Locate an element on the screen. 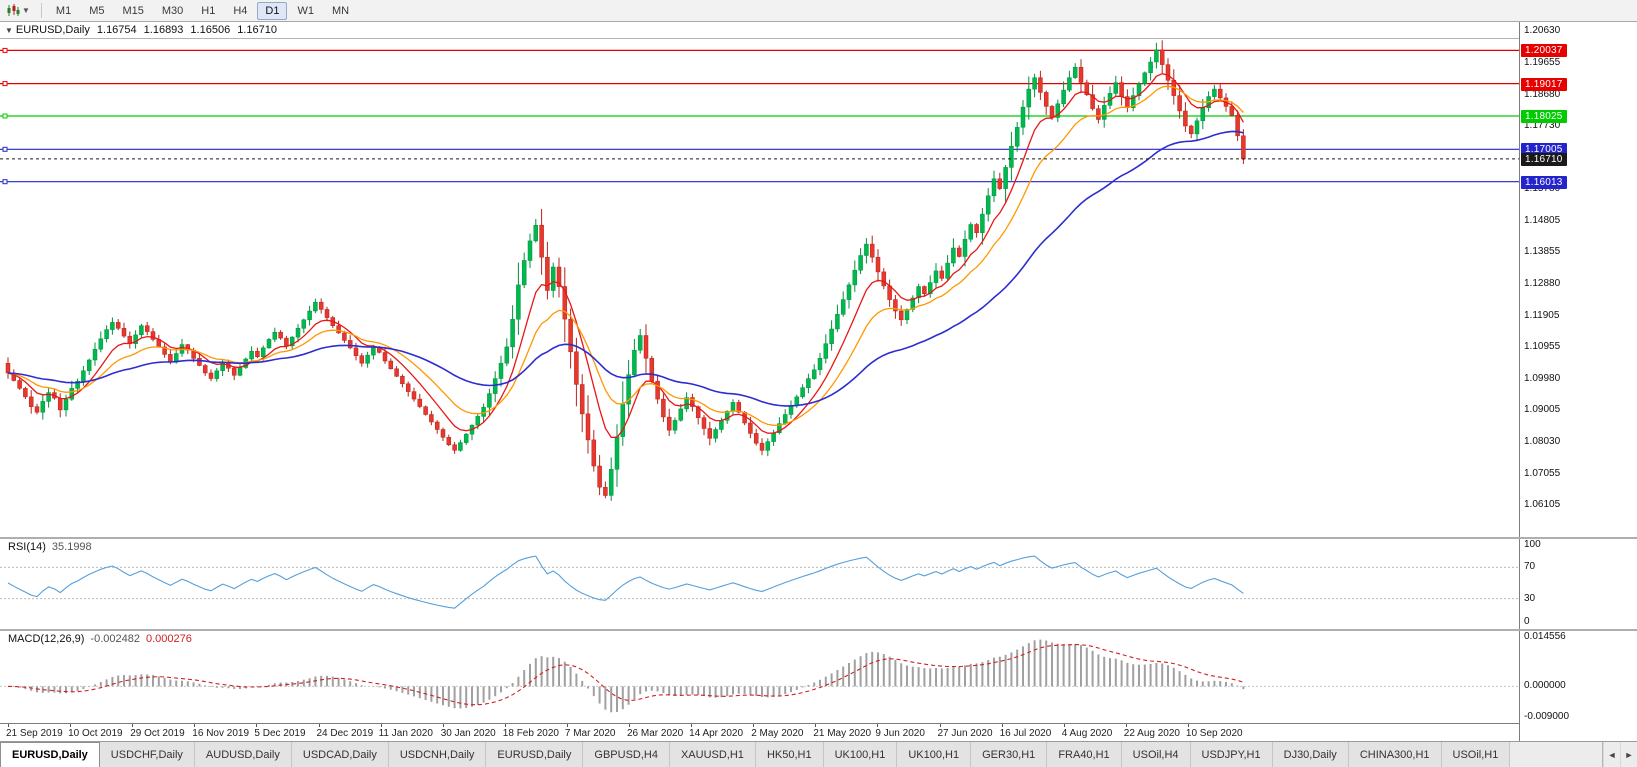 The height and width of the screenshot is (767, 1637). rsi-current-value: 35.1998 is located at coordinates (71, 547).